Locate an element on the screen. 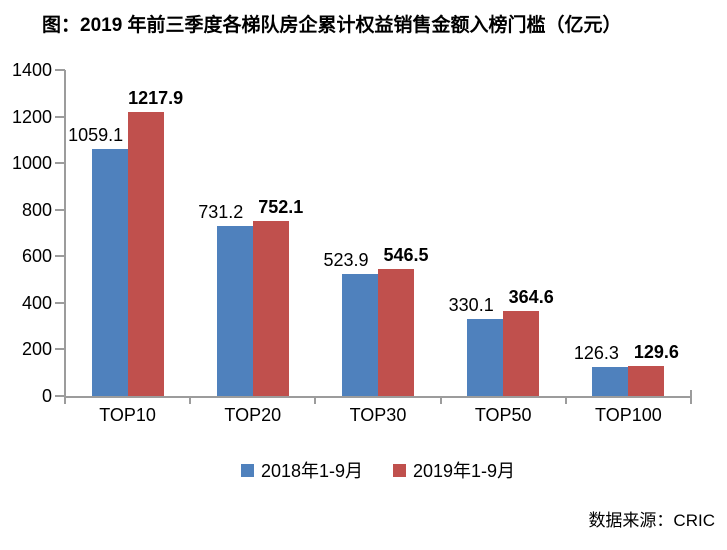 This screenshot has width=727, height=550. x-axis-endcap is located at coordinates (691, 393).